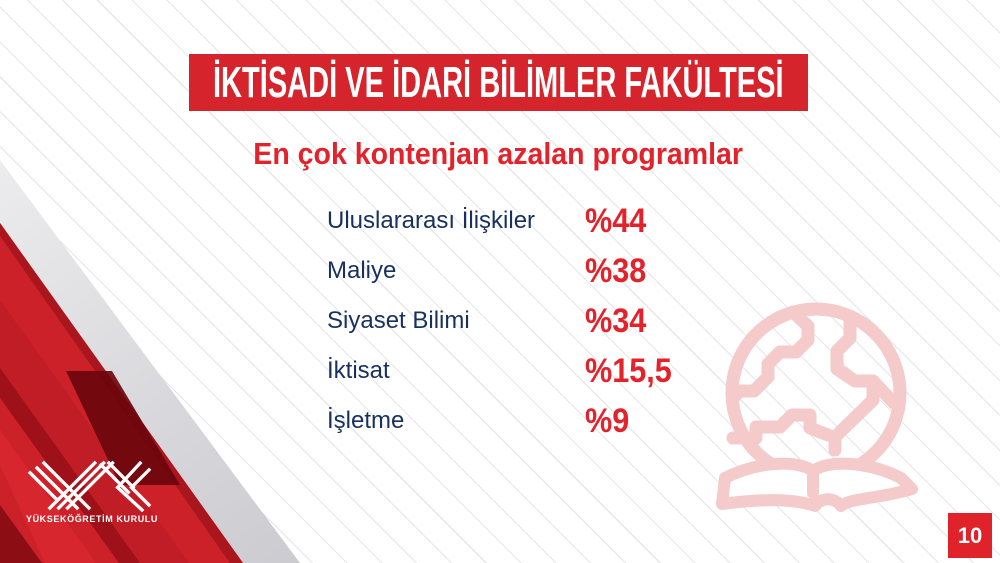 The image size is (1000, 563). What do you see at coordinates (616, 271) in the screenshot?
I see `program-value: %38` at bounding box center [616, 271].